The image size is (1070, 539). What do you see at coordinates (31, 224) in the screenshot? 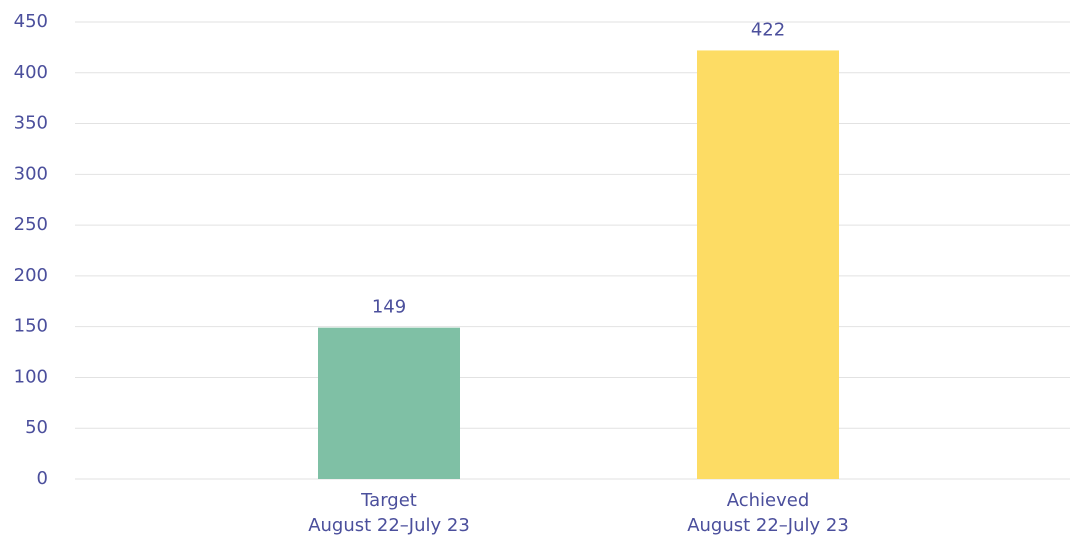
I see `y-tick-label: 250` at bounding box center [31, 224].